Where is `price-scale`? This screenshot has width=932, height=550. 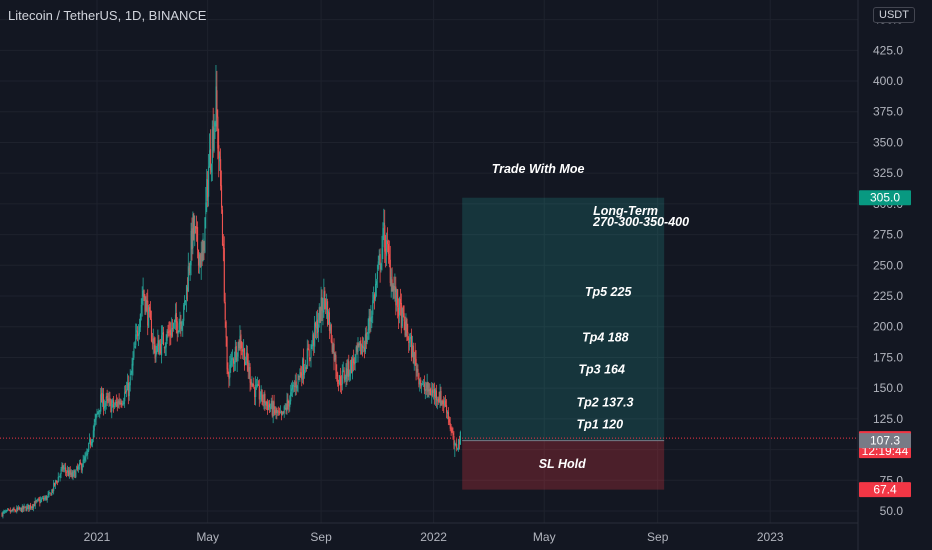
price-scale is located at coordinates (895, 275).